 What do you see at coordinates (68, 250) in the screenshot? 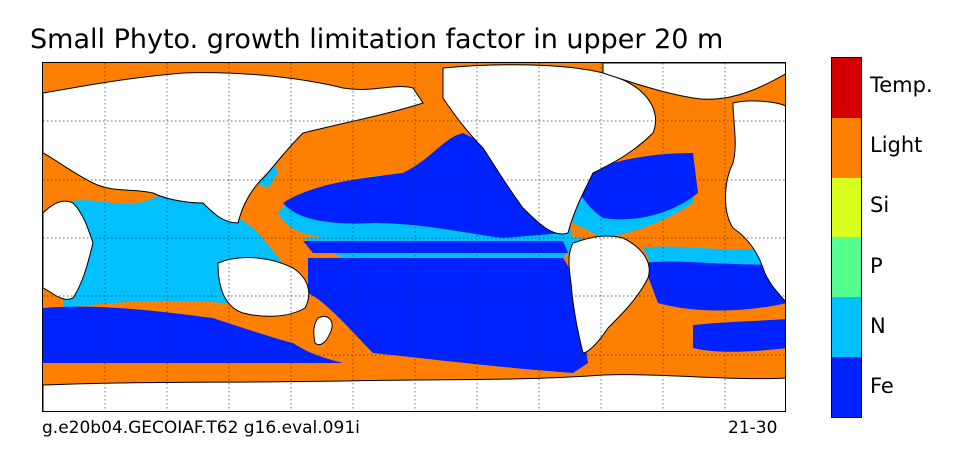
I see `land-europe-africa-east` at bounding box center [68, 250].